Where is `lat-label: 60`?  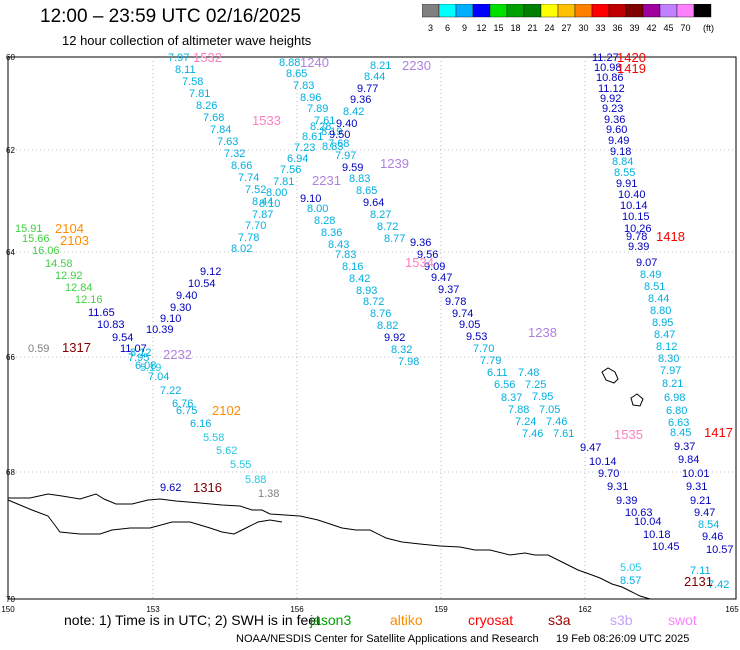
lat-label: 60 is located at coordinates (10, 57).